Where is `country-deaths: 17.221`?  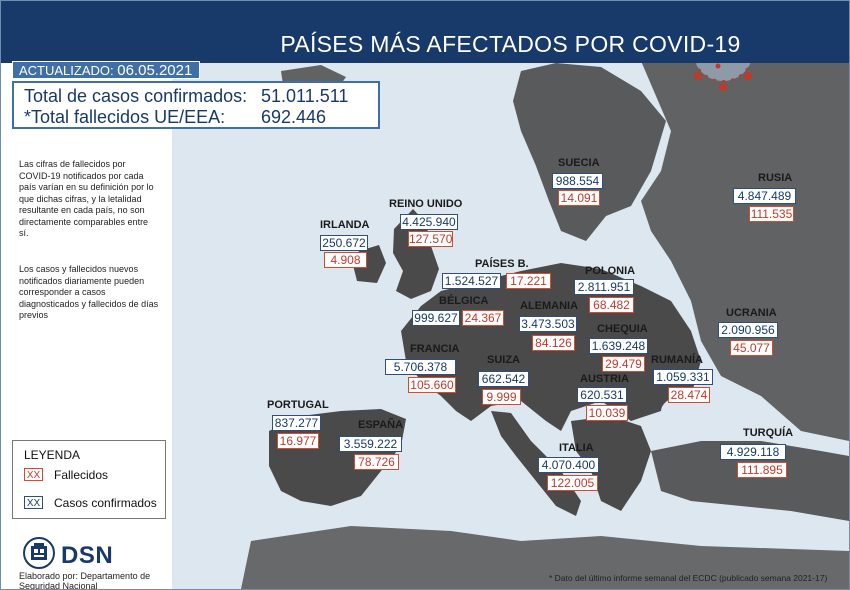 country-deaths: 17.221 is located at coordinates (528, 281).